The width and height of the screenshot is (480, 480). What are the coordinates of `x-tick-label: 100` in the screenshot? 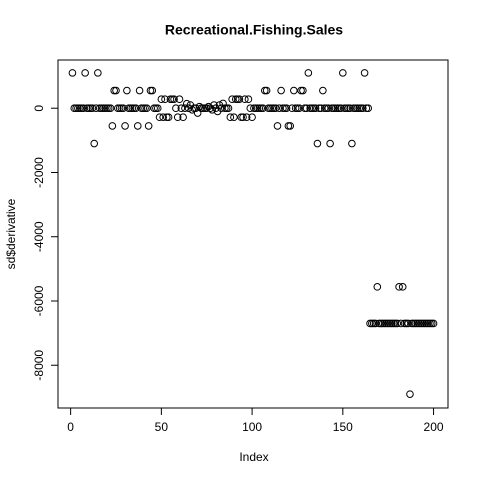 It's located at (252, 427).